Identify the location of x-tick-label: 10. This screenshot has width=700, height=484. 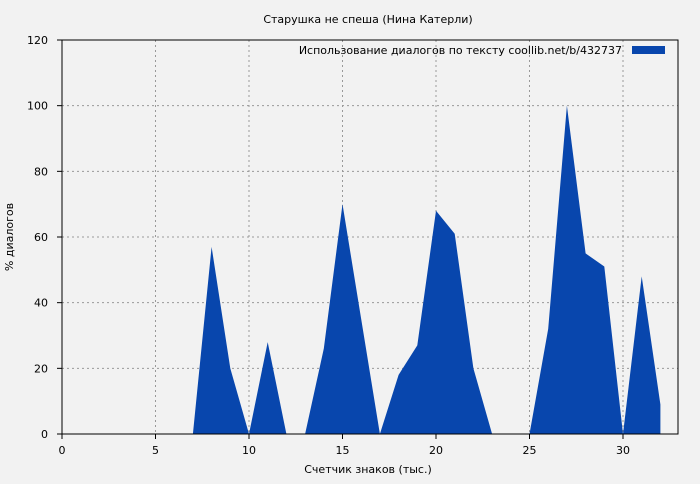
(249, 450).